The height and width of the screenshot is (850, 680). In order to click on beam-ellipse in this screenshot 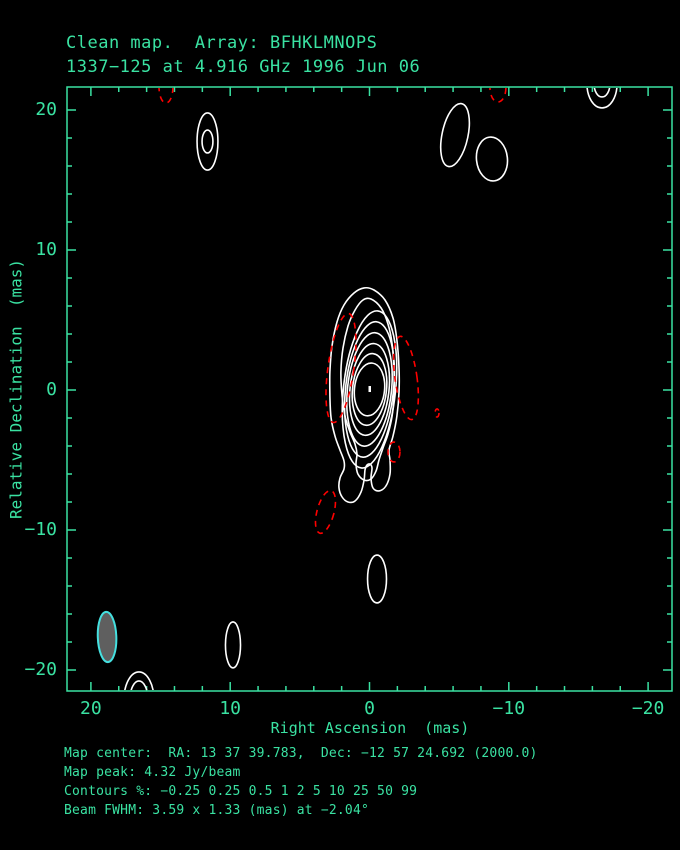, I will do `click(107, 637)`.